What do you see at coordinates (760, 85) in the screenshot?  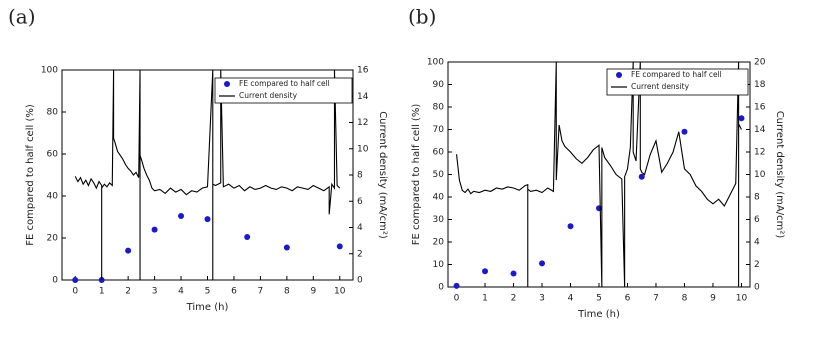 I see `y2-tick-label: 18` at bounding box center [760, 85].